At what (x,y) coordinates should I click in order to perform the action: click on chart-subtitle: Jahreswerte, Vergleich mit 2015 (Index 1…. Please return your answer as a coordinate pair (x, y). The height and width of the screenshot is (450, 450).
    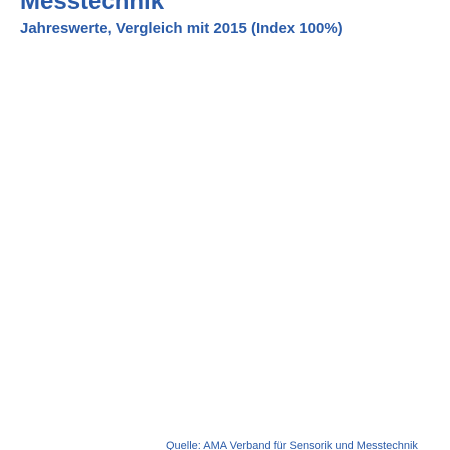
    Looking at the image, I should click on (181, 28).